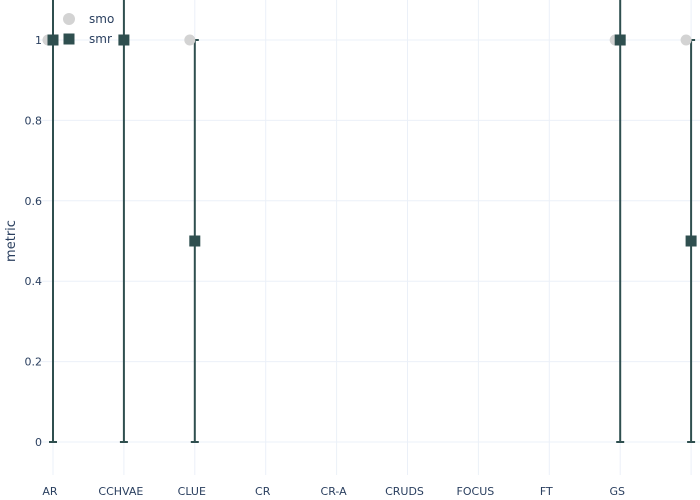 This screenshot has width=700, height=500. I want to click on x-tick-label: CCHVAE, so click(120, 491).